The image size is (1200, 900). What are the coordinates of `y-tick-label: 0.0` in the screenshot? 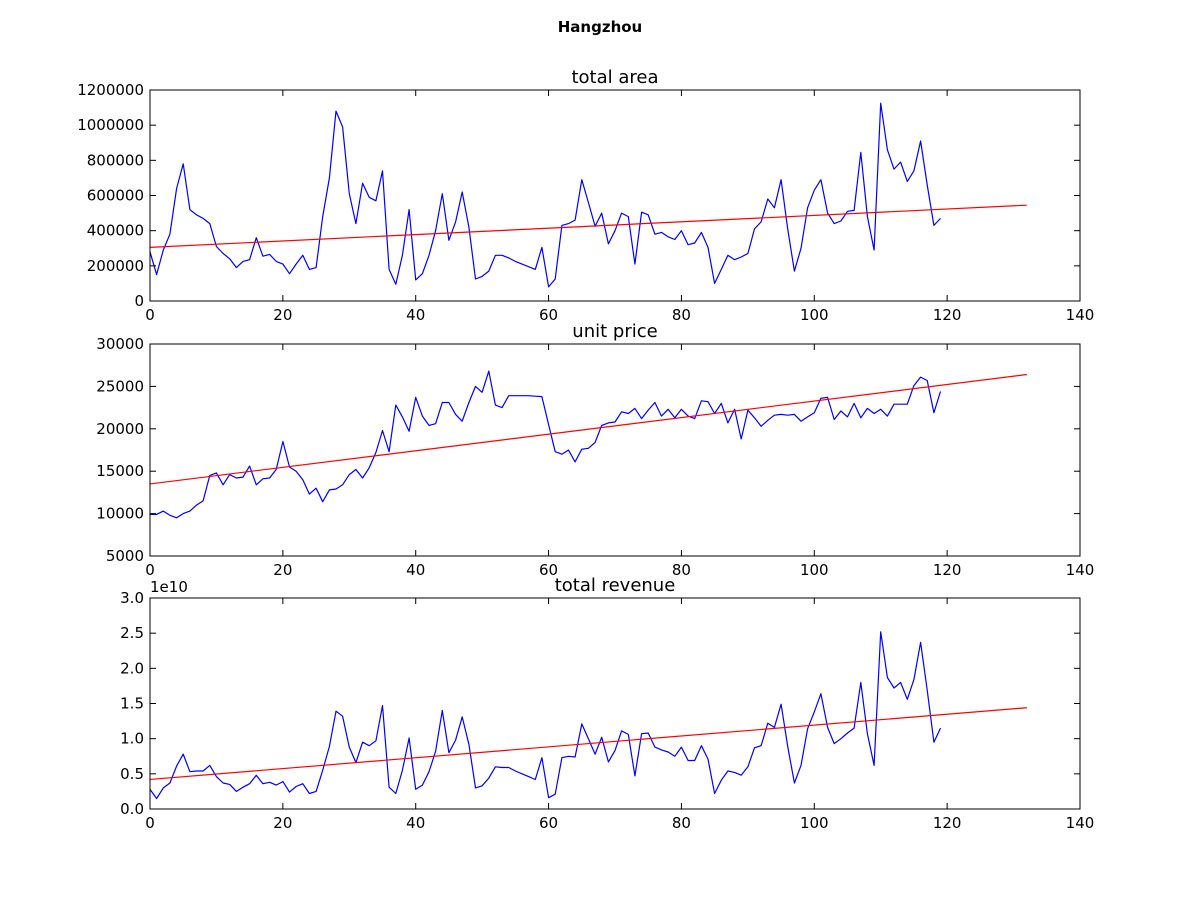 It's located at (132, 809).